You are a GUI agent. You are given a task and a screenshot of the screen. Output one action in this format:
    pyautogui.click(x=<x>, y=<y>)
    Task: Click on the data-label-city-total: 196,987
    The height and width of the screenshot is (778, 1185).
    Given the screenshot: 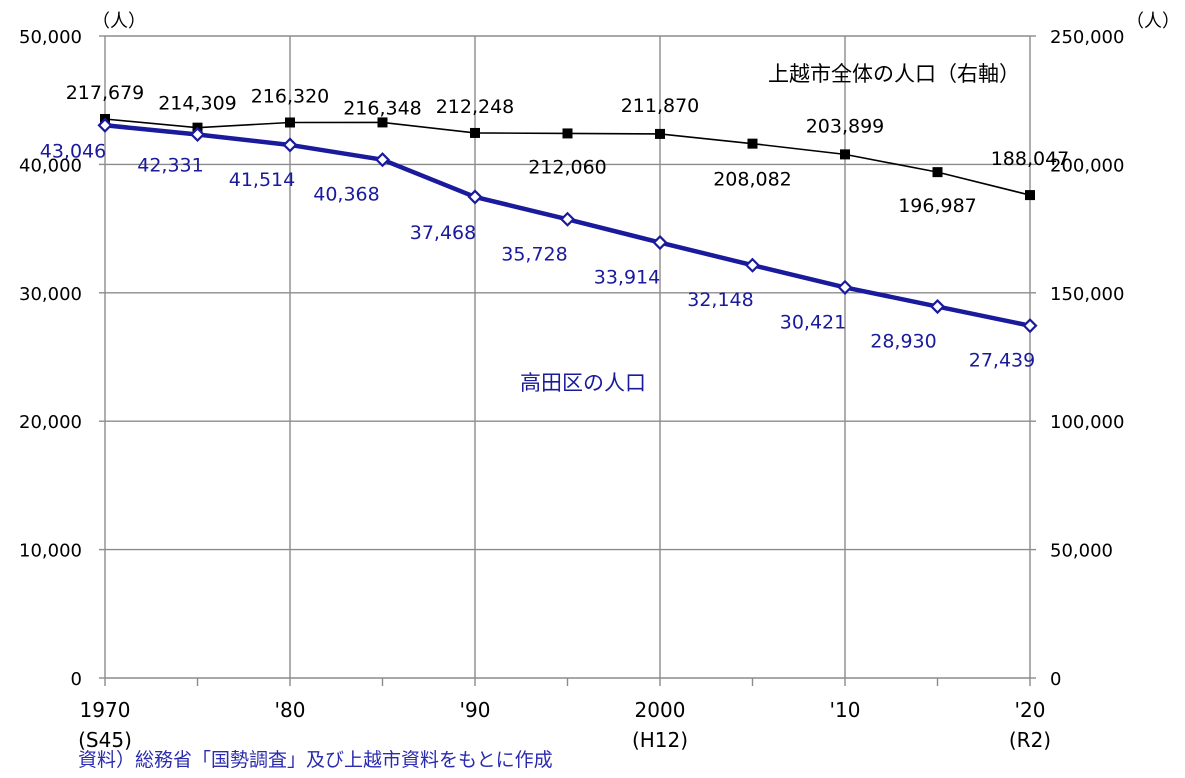 What is the action you would take?
    pyautogui.click(x=937, y=206)
    